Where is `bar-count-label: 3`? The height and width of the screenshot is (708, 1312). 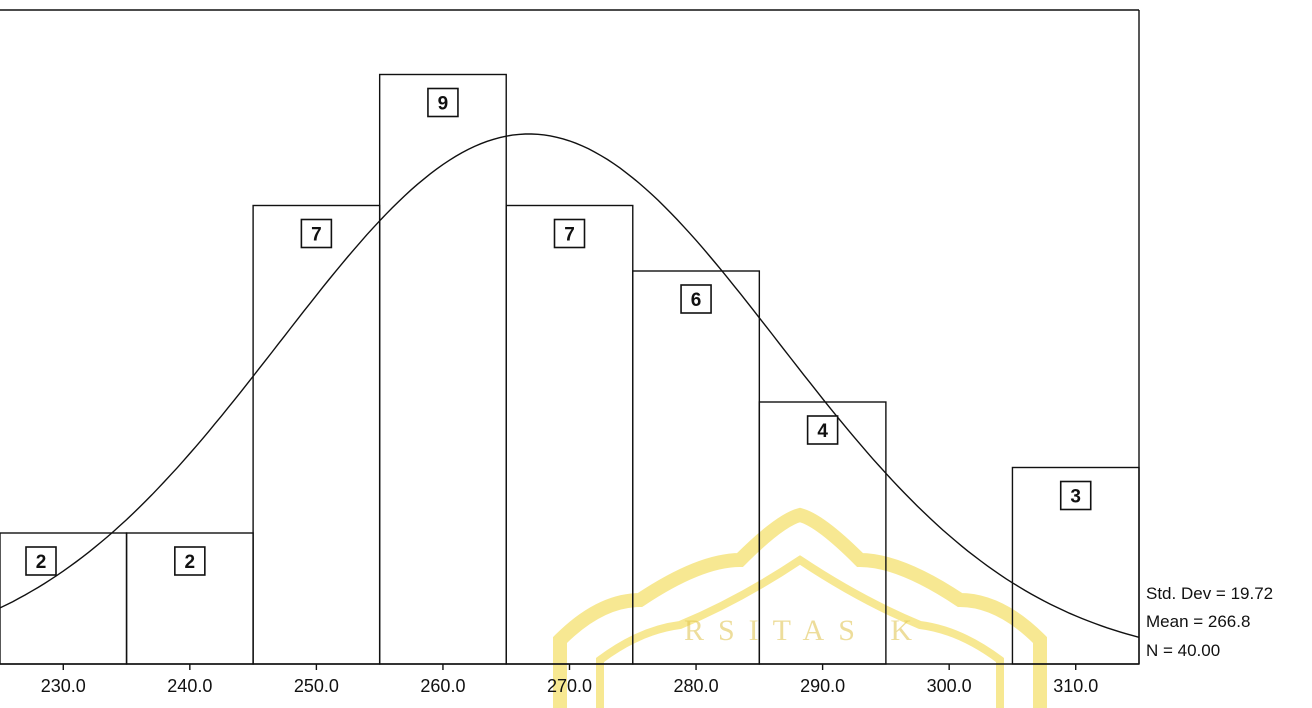 bar-count-label: 3 is located at coordinates (1075, 497).